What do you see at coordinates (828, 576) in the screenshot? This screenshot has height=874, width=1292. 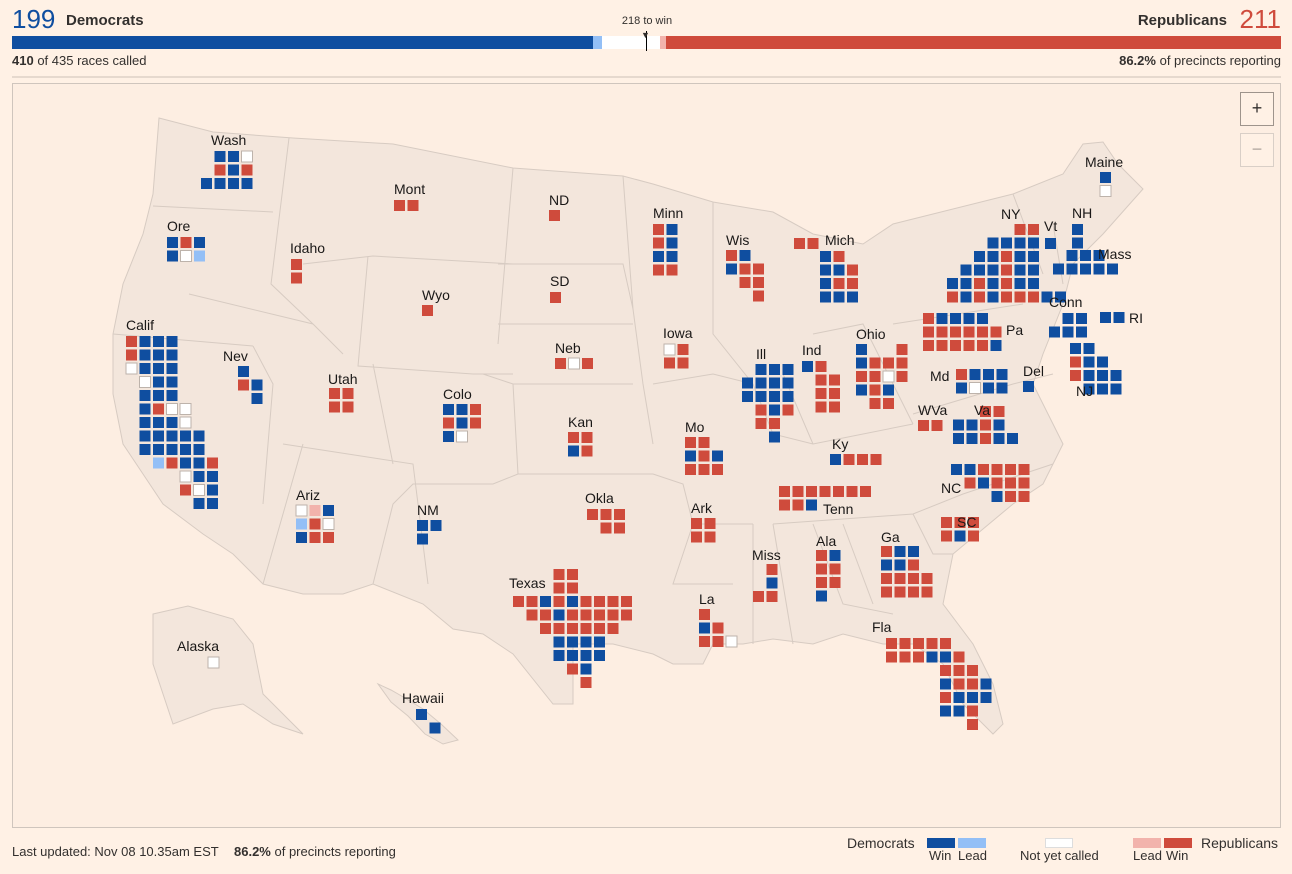 I see `state-ala` at bounding box center [828, 576].